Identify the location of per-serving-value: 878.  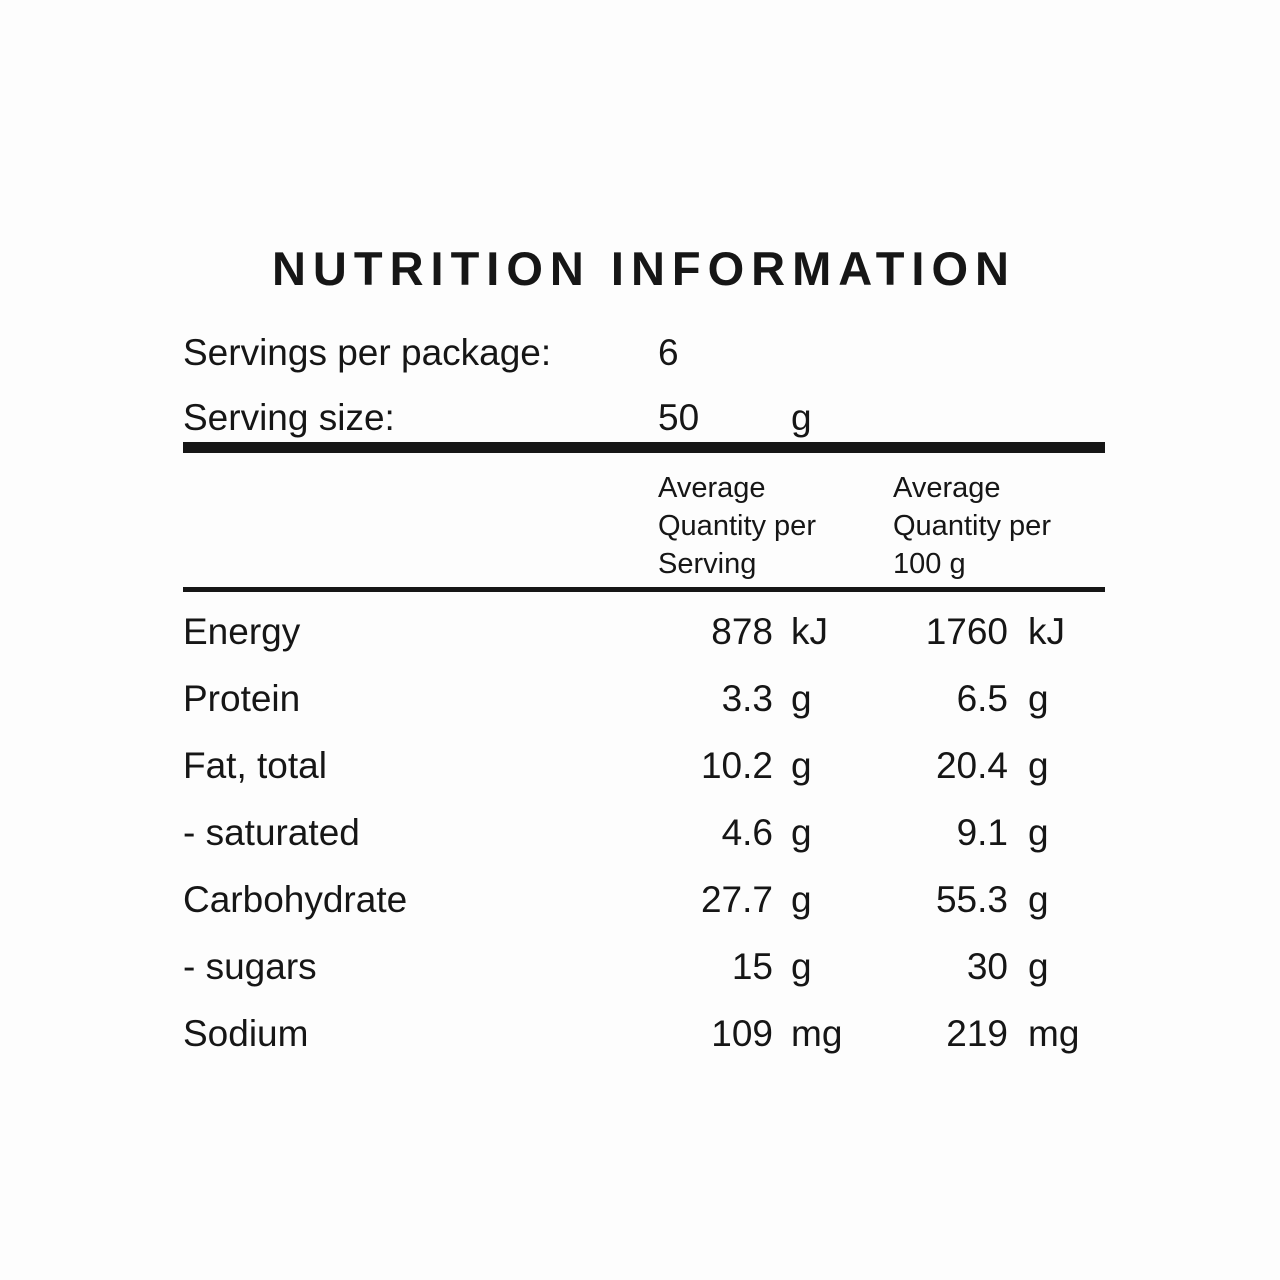
(742, 631).